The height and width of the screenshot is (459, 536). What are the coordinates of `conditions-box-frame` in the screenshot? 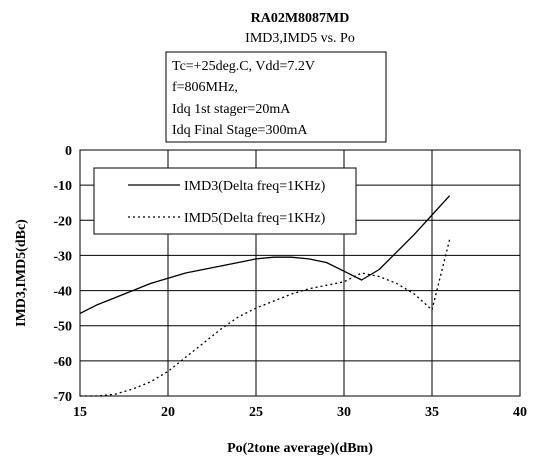 It's located at (276, 97).